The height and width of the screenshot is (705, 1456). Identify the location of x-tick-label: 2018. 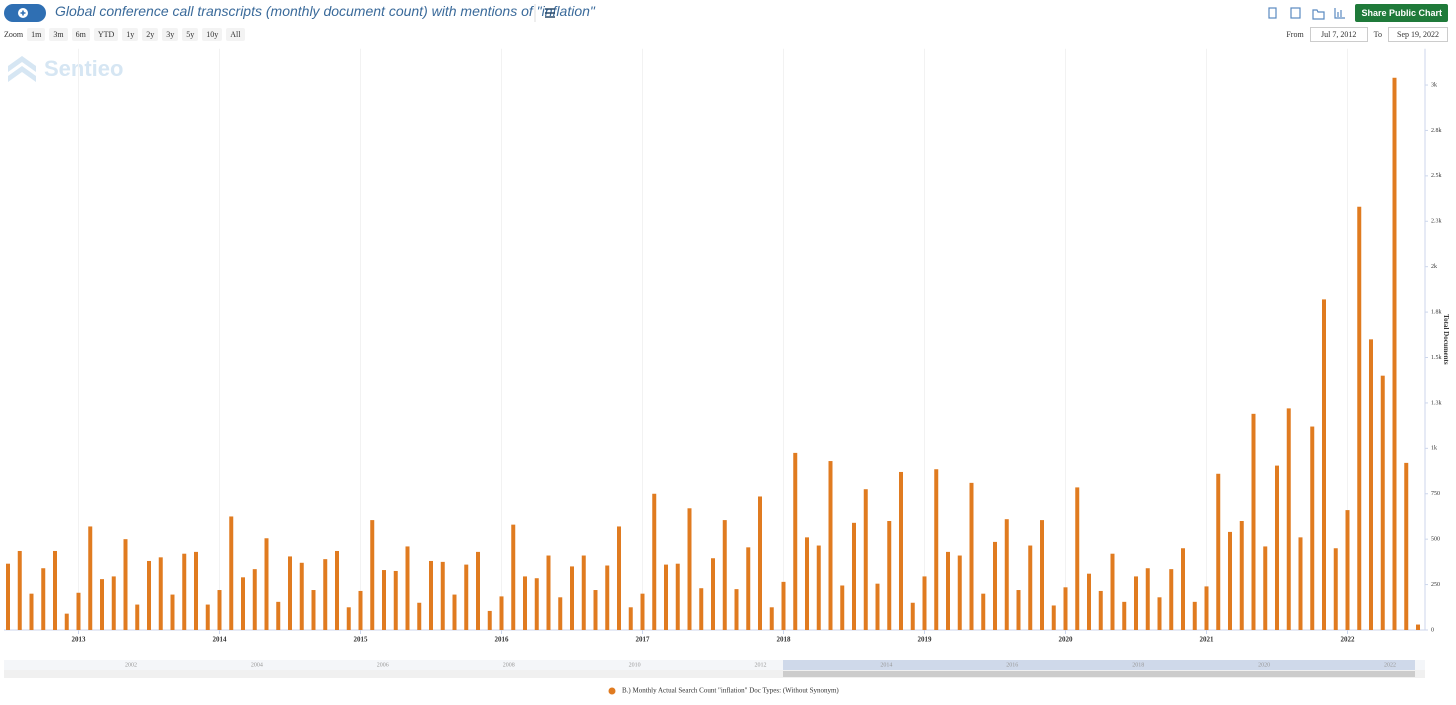
(784, 640).